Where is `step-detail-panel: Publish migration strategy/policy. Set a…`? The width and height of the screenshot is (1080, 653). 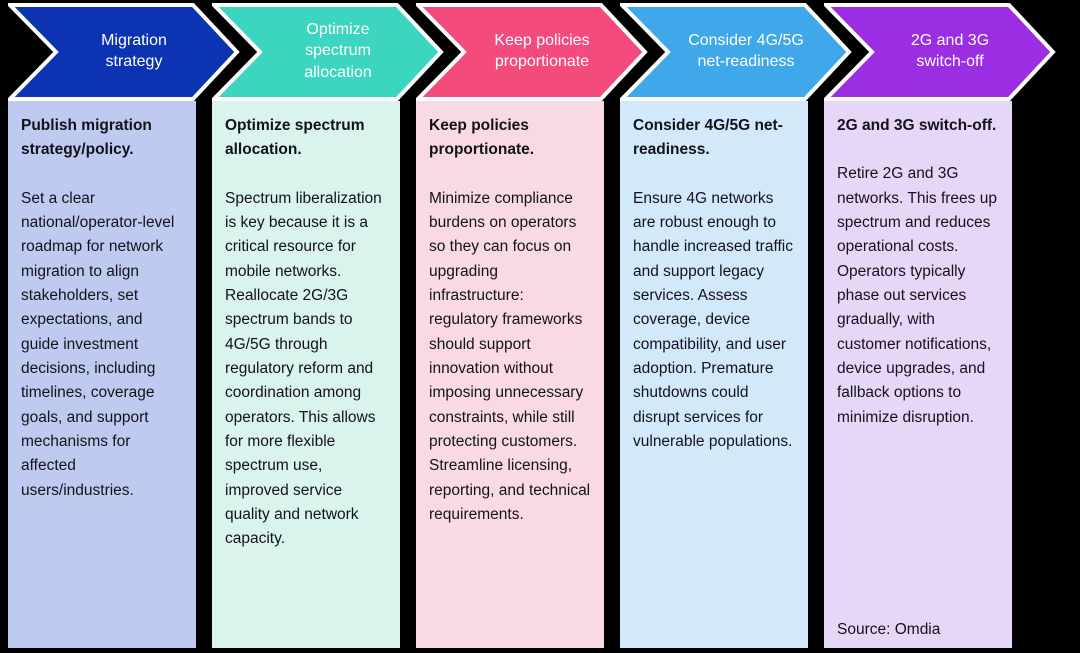
step-detail-panel: Publish migration strategy/policy. Set a… is located at coordinates (102, 374).